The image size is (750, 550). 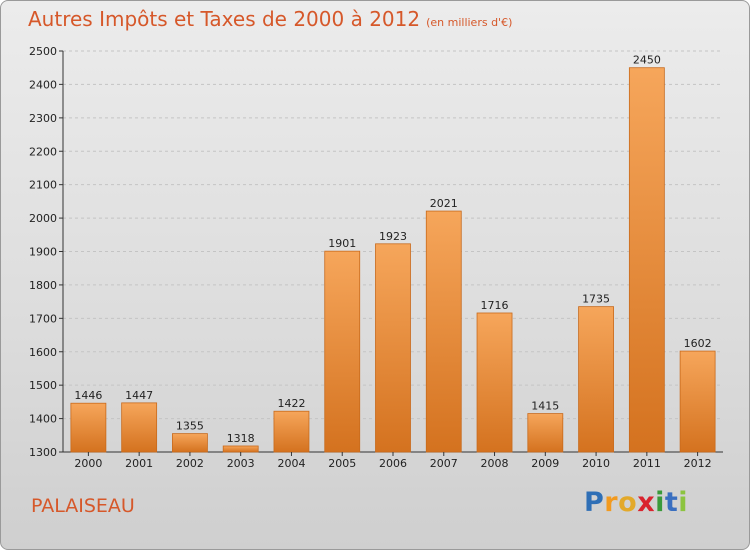 What do you see at coordinates (698, 463) in the screenshot?
I see `x-tick-label: 2012` at bounding box center [698, 463].